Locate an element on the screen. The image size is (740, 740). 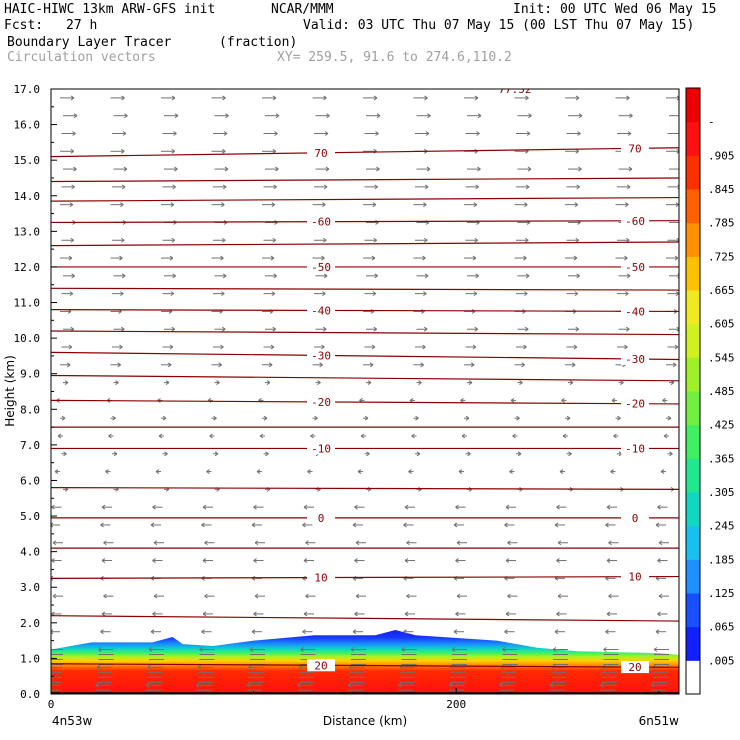
y-tick-label: 5.0 is located at coordinates (30, 516).